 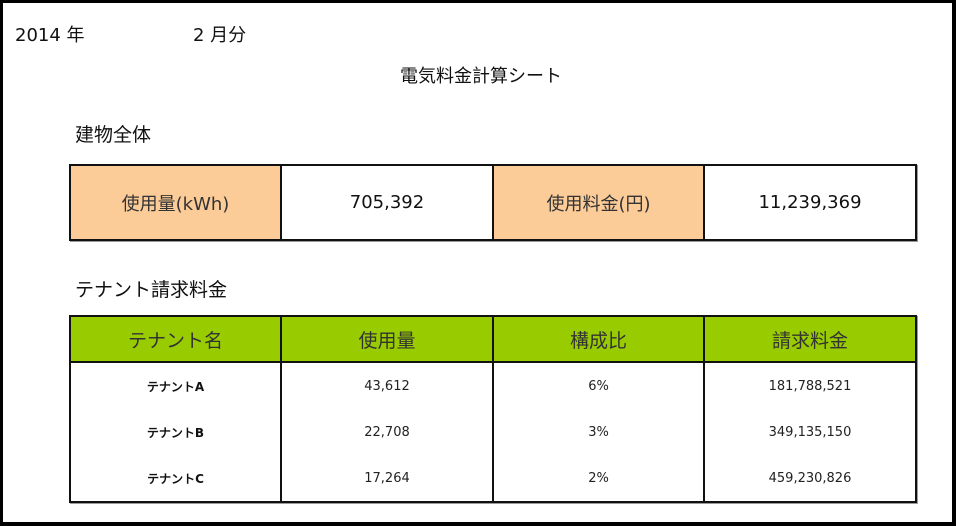 What do you see at coordinates (175, 478) in the screenshot?
I see `tenant-name-cell: テナントC` at bounding box center [175, 478].